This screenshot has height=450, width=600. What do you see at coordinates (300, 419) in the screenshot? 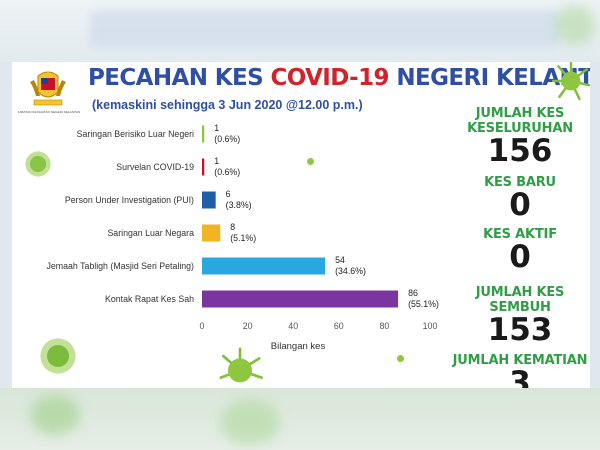
I see `background-bottom` at bounding box center [300, 419].